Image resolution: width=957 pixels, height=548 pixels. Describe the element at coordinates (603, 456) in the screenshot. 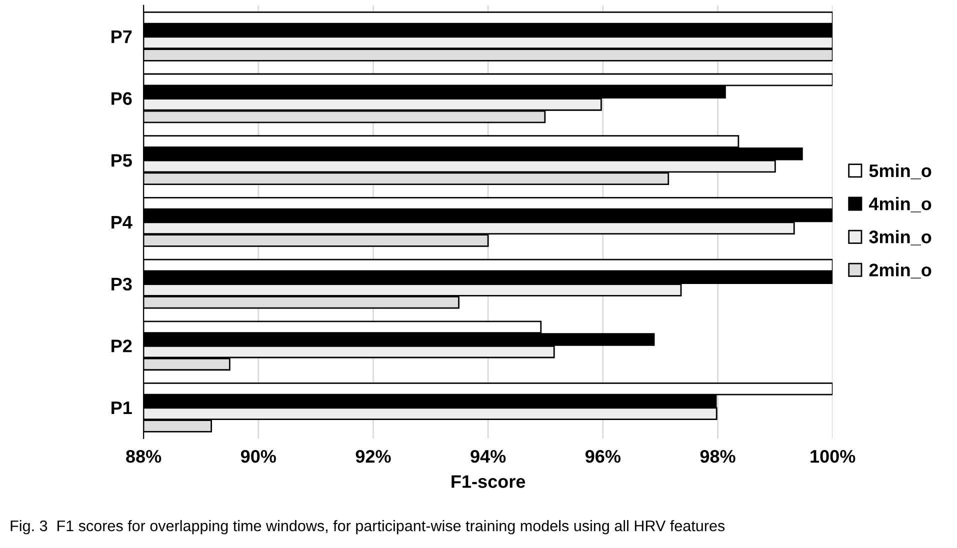

I see `x-tick-label: 96%` at that location.